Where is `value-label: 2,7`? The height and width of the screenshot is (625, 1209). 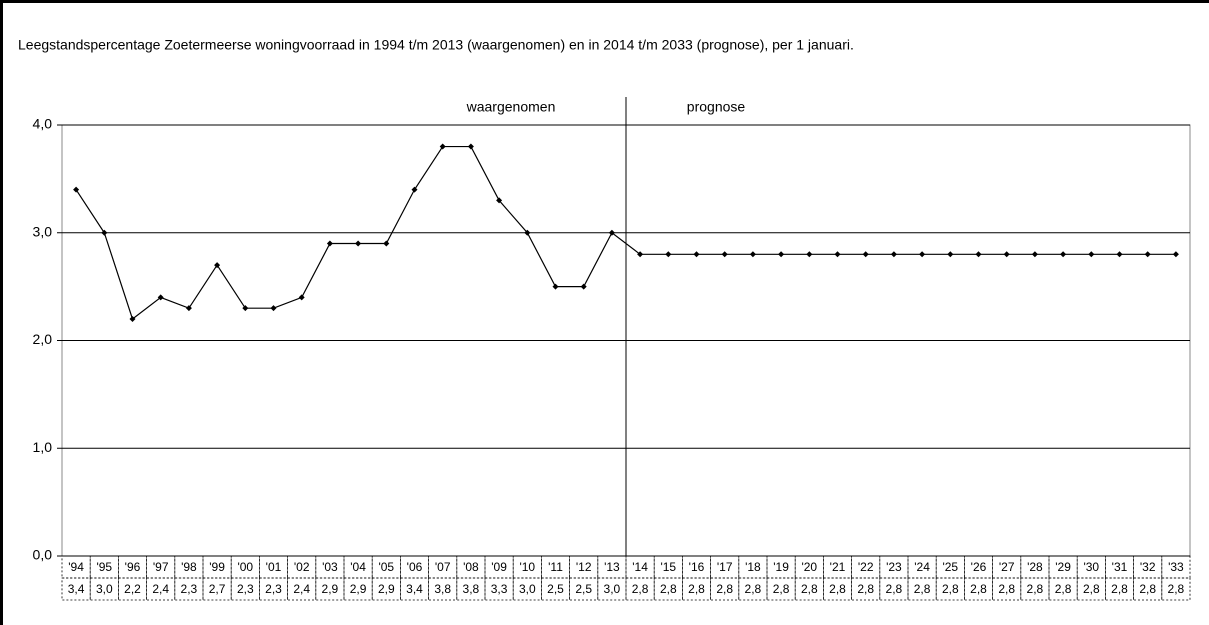 value-label: 2,7 is located at coordinates (217, 589).